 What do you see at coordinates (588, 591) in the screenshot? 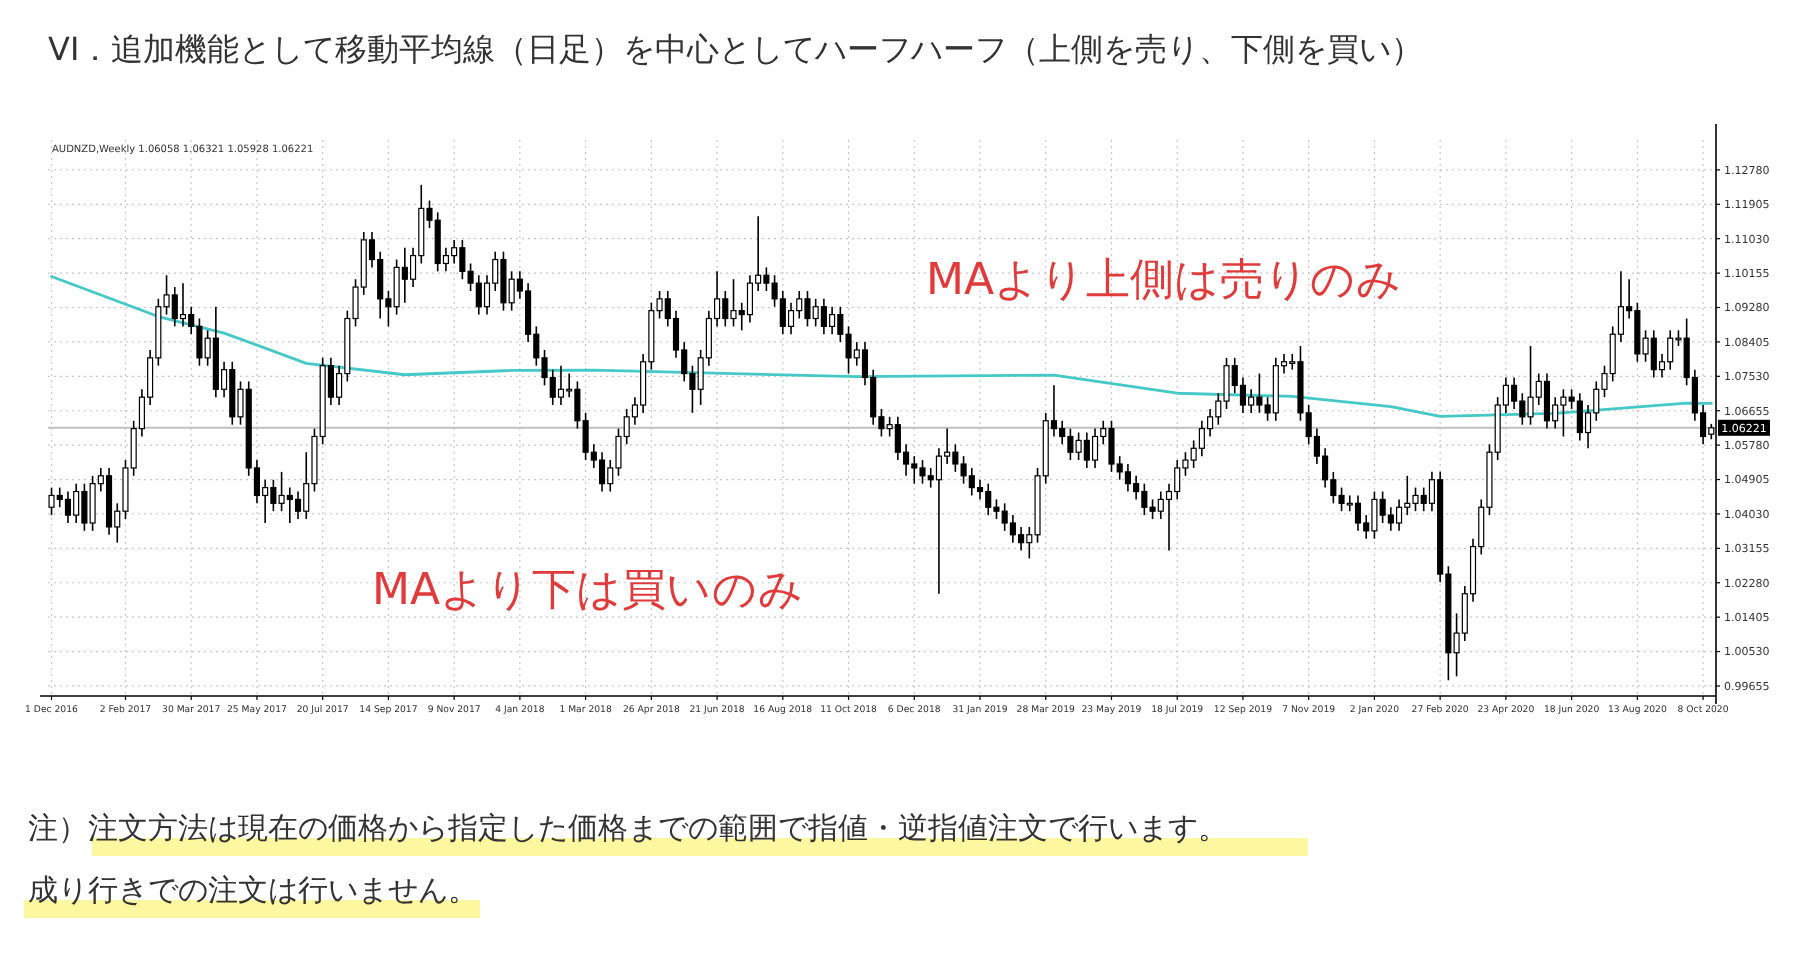
I see `annotation: MAより下は買いのみ` at bounding box center [588, 591].